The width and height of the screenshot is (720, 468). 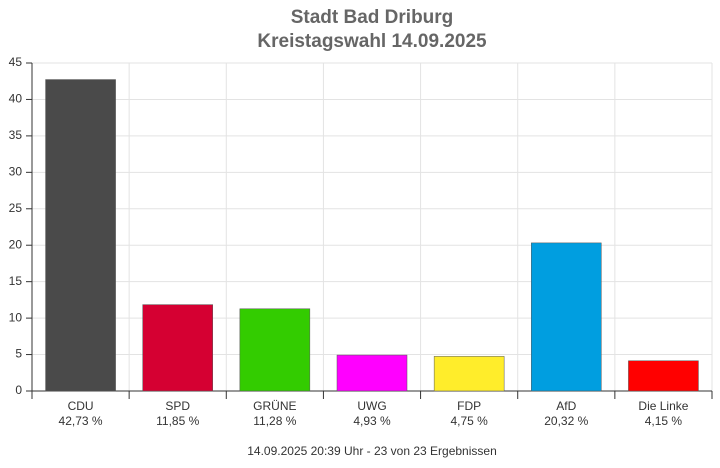 I want to click on x-tick-label: AfD, so click(x=566, y=406).